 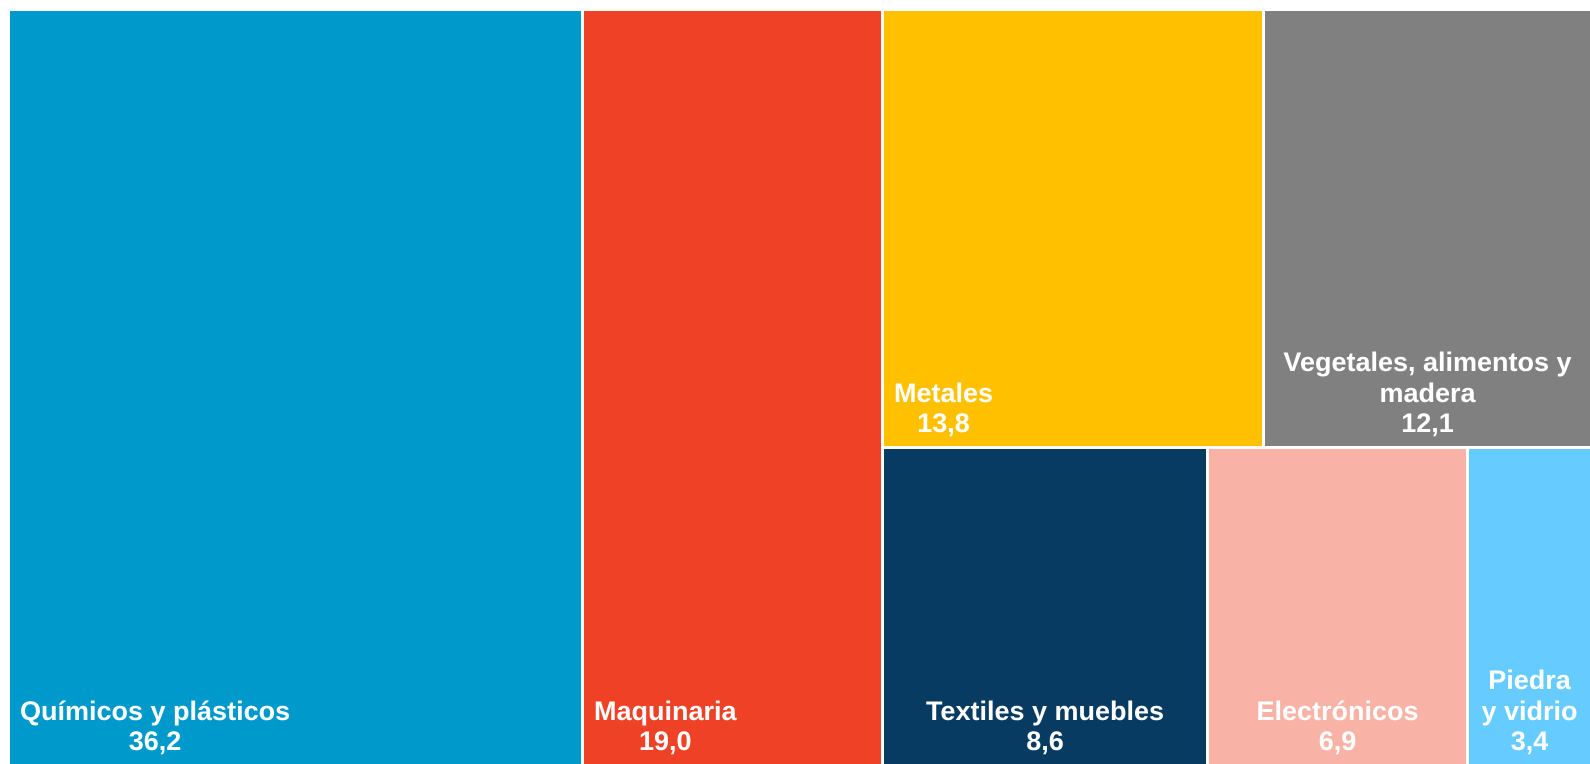 What do you see at coordinates (944, 392) in the screenshot?
I see `category-name: Metales` at bounding box center [944, 392].